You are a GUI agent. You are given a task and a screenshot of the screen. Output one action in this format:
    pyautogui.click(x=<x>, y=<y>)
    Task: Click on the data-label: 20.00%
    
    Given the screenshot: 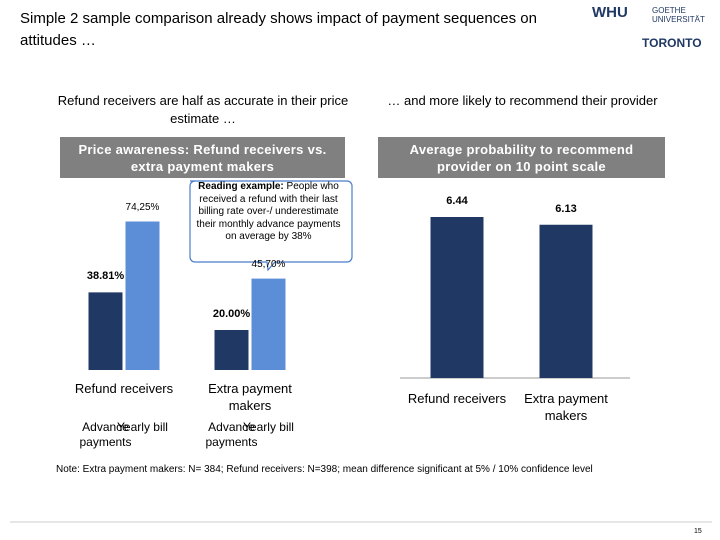 What is the action you would take?
    pyautogui.click(x=231, y=314)
    